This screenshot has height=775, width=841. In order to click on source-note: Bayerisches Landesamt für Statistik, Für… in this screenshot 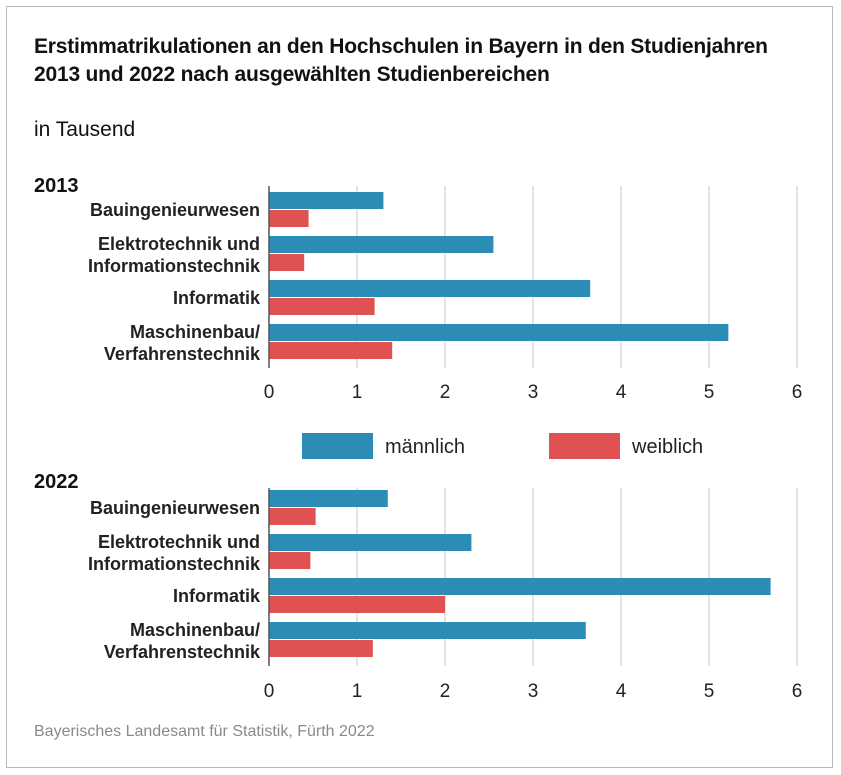, I will do `click(204, 731)`.